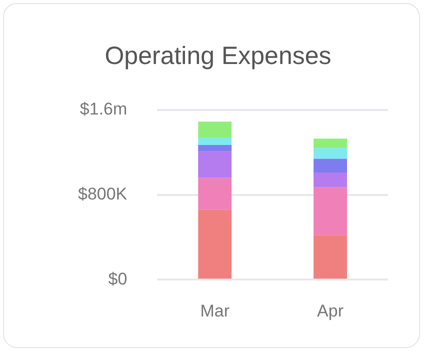  What do you see at coordinates (104, 109) in the screenshot?
I see `y-tick-label: $1.6m` at bounding box center [104, 109].